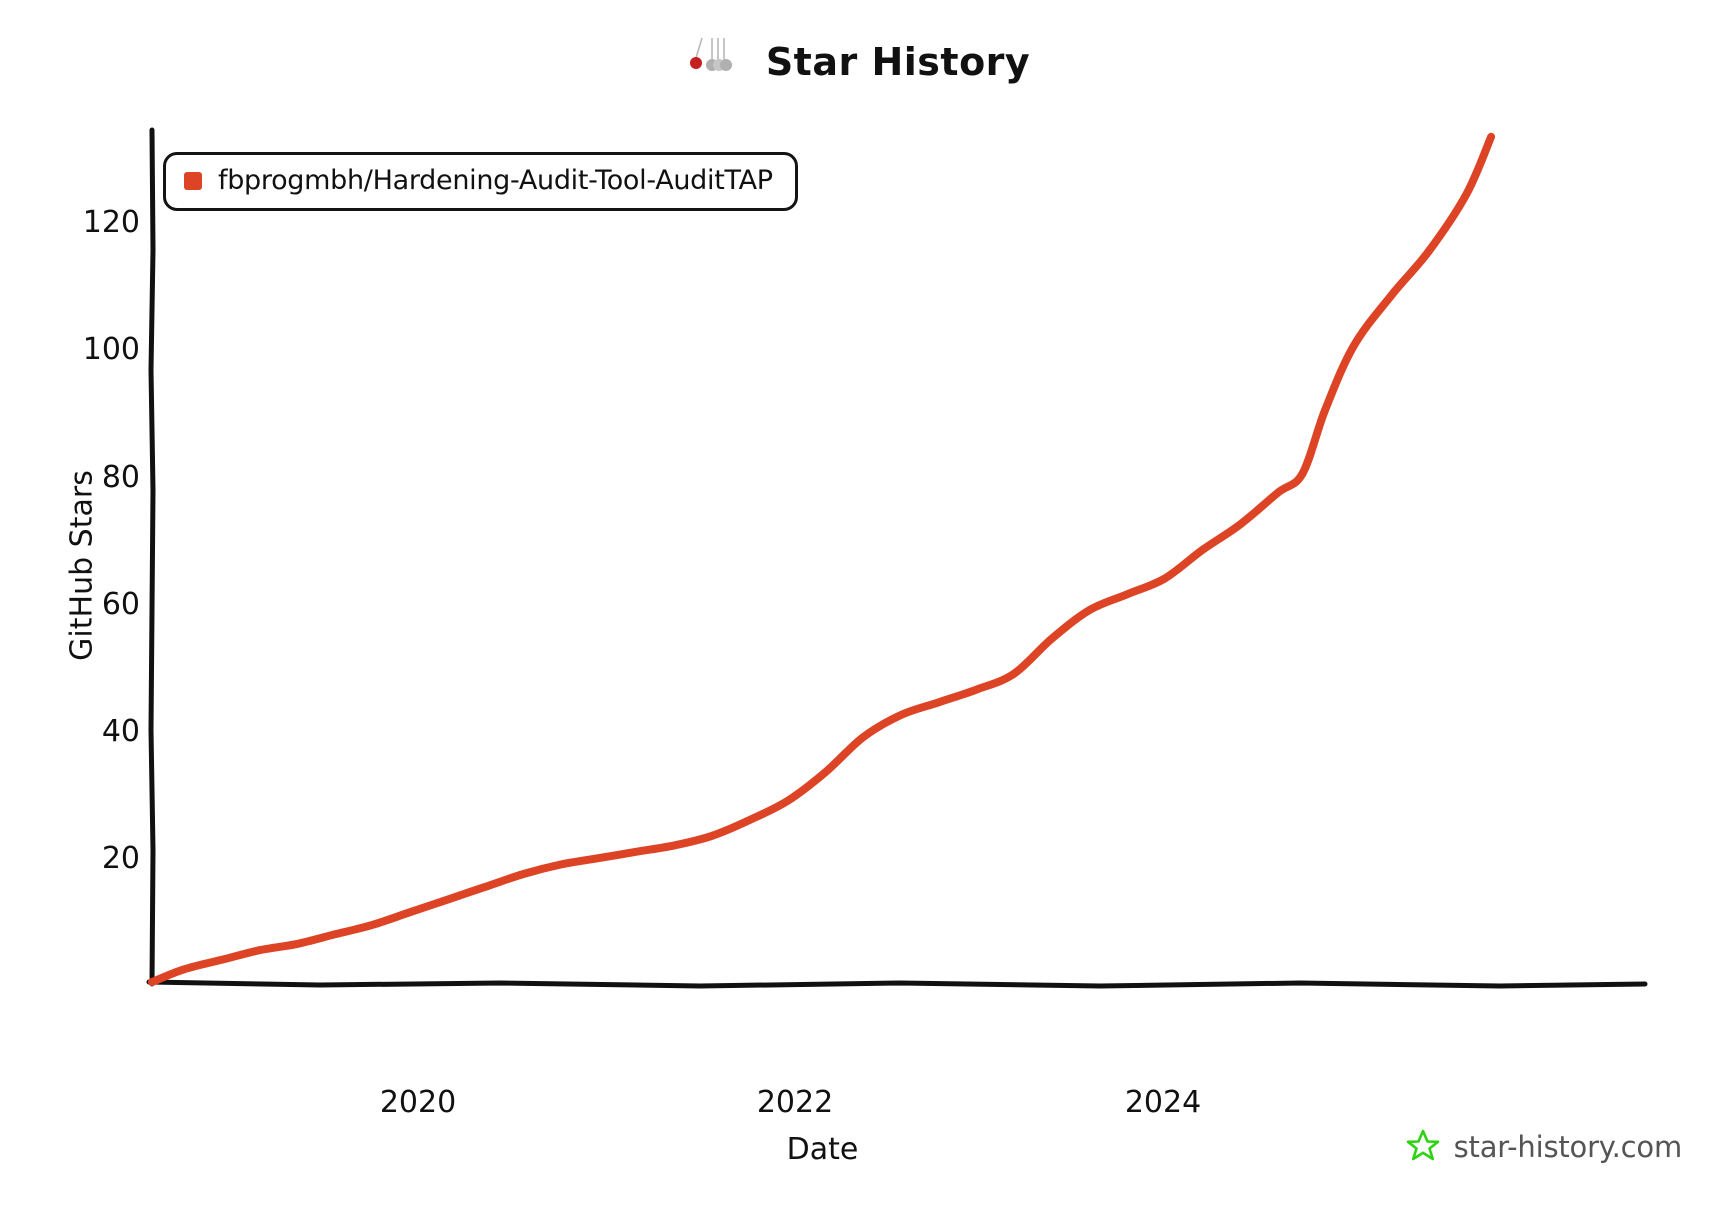 The image size is (1720, 1230). I want to click on y-tick-60: 60, so click(120, 604).